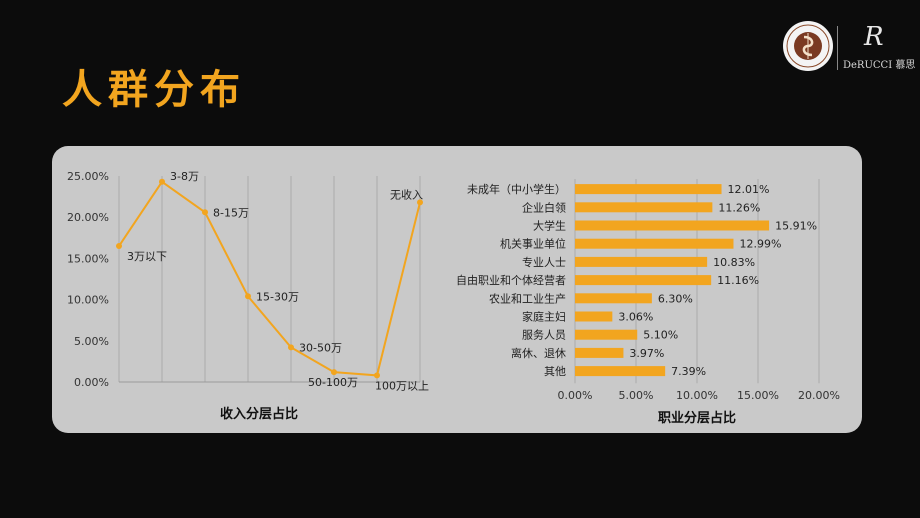 Image resolution: width=920 pixels, height=518 pixels. Describe the element at coordinates (749, 189) in the screenshot. I see `value-label: 12.01%` at that location.